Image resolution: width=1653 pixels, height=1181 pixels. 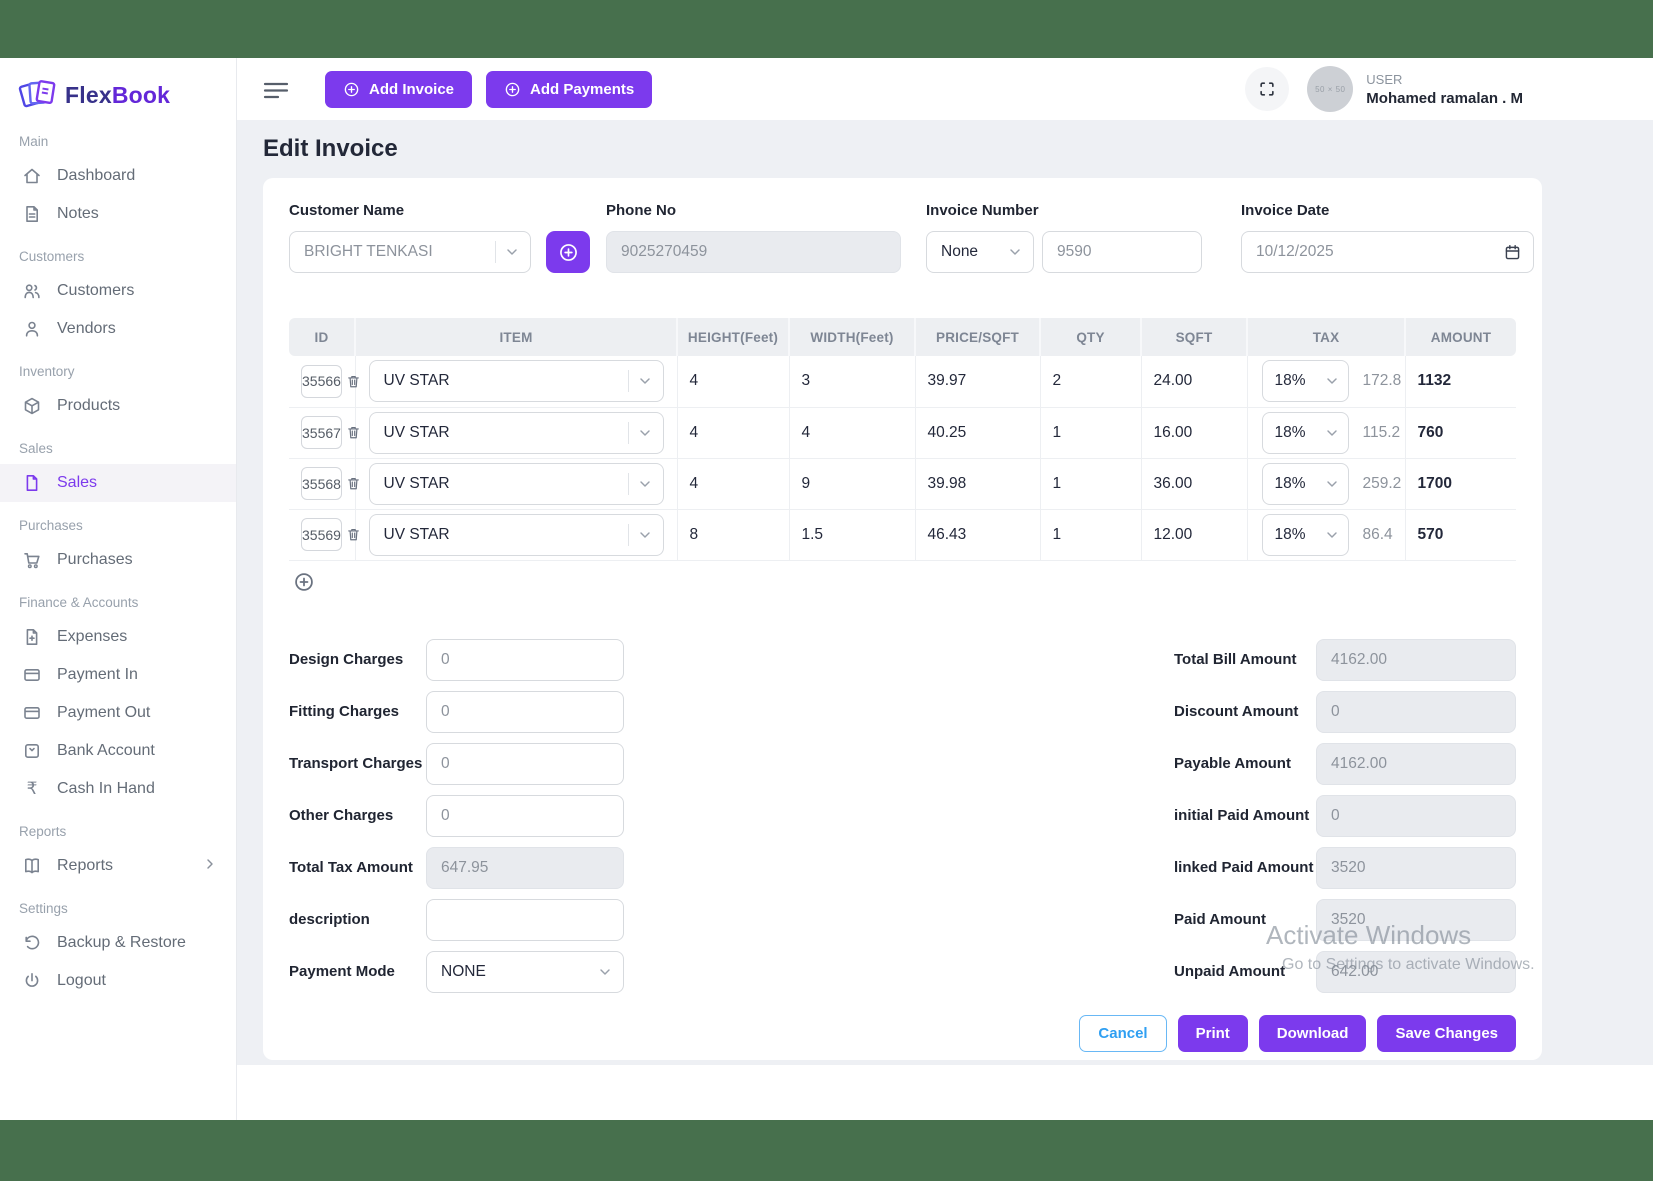 I want to click on sidebar-item-backup-restore: Backup & Restore, so click(x=118, y=943).